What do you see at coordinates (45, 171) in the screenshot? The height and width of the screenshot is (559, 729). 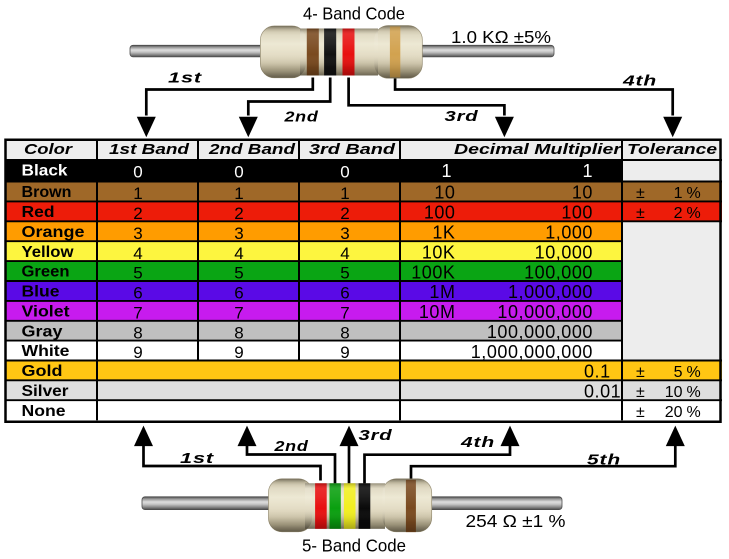 I see `svg-text: Black` at bounding box center [45, 171].